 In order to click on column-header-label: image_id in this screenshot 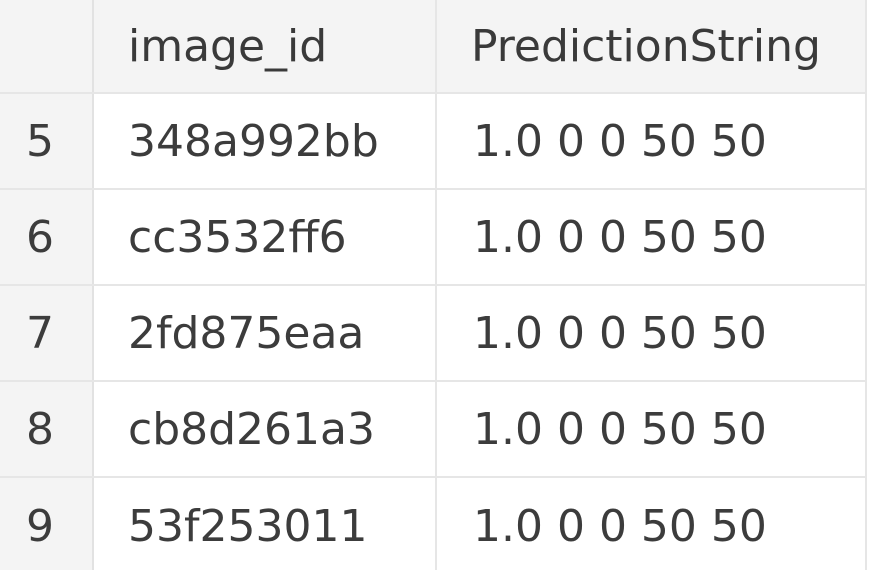, I will do `click(228, 46)`.